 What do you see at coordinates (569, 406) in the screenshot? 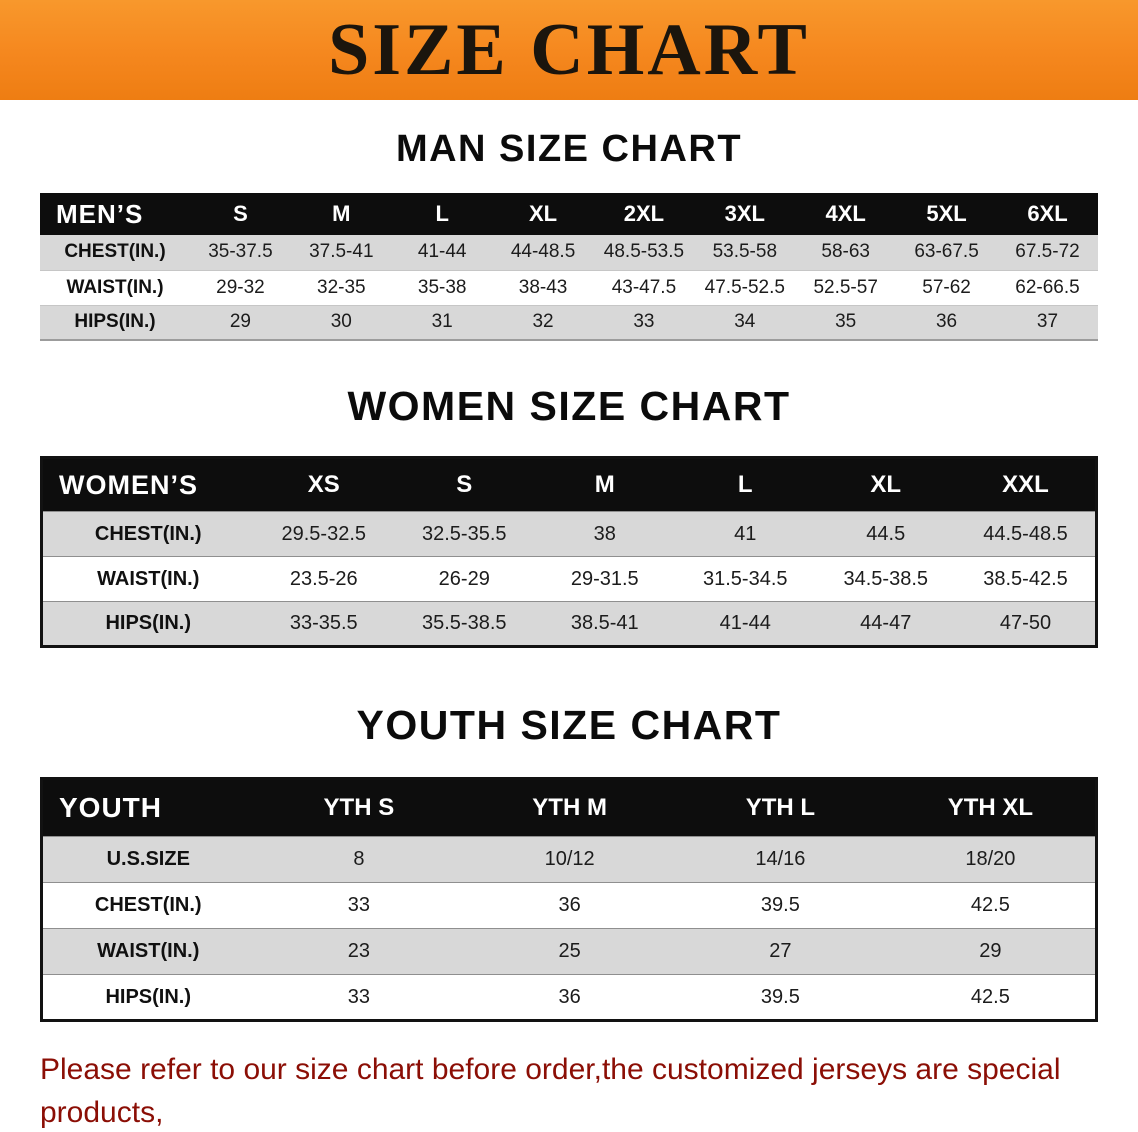
I see `women-section-heading: WOMEN SIZE CHART` at bounding box center [569, 406].